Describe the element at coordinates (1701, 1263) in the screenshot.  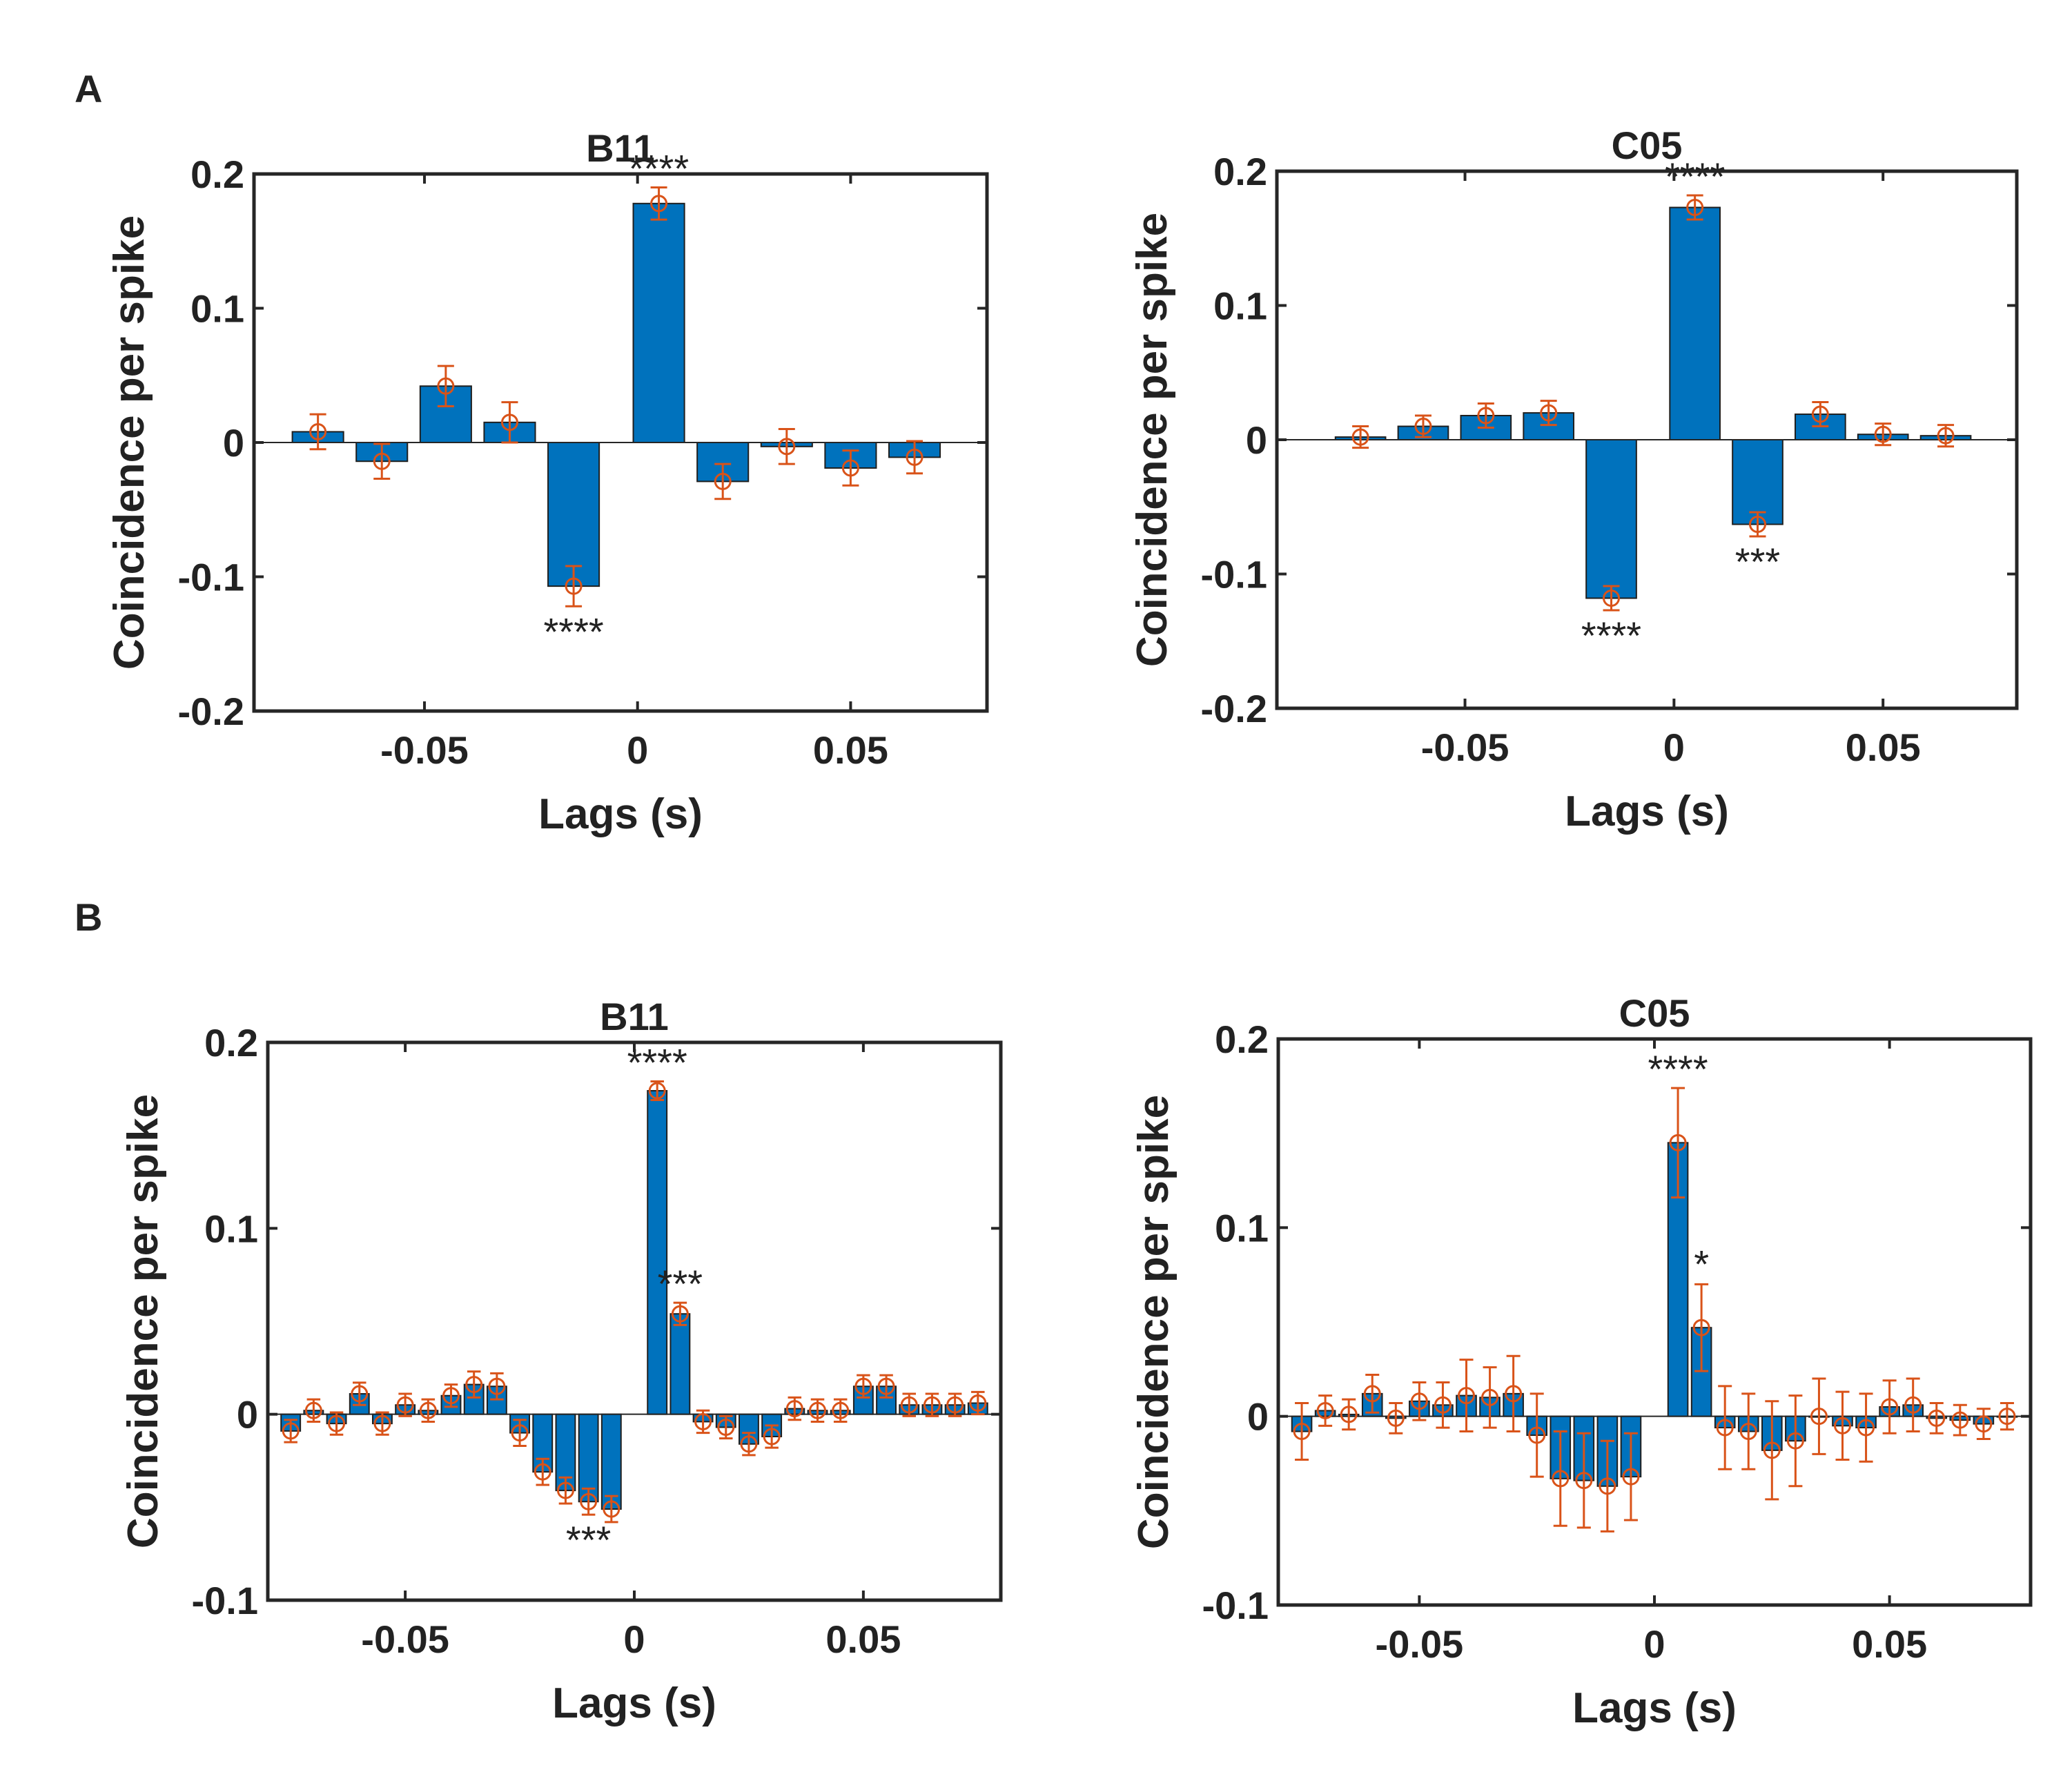
I see `significance-annotation: *` at that location.